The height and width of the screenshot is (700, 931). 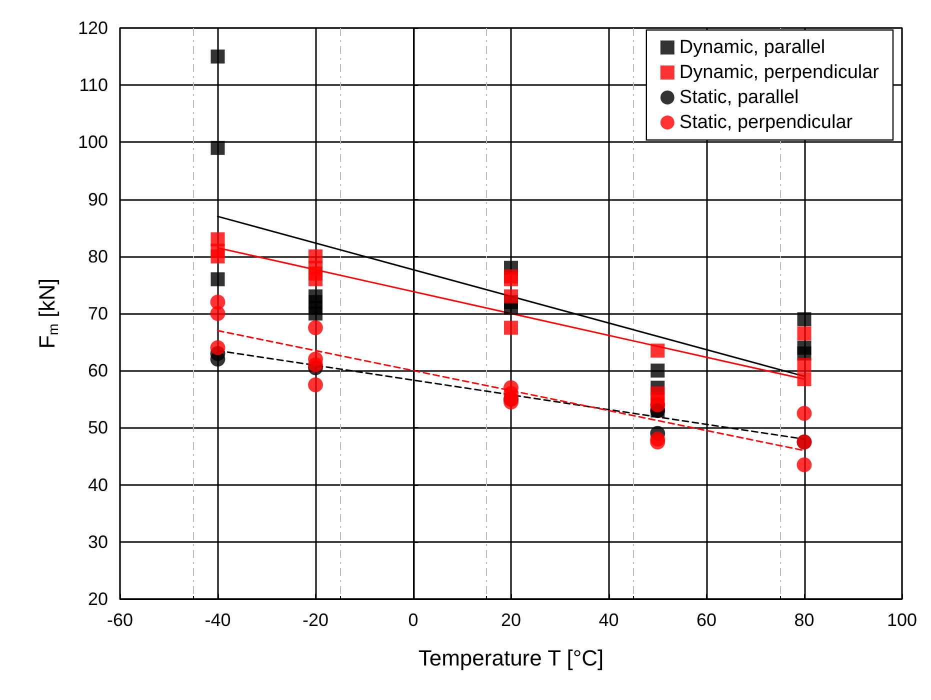 I want to click on y-tick-label: 40, so click(x=98, y=484).